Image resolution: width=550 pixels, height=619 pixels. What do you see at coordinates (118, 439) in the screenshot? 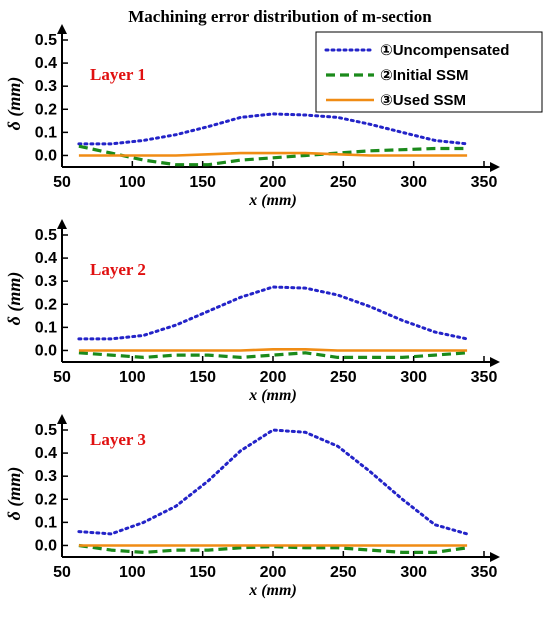
I see `panel-label: Layer 3` at bounding box center [118, 439].